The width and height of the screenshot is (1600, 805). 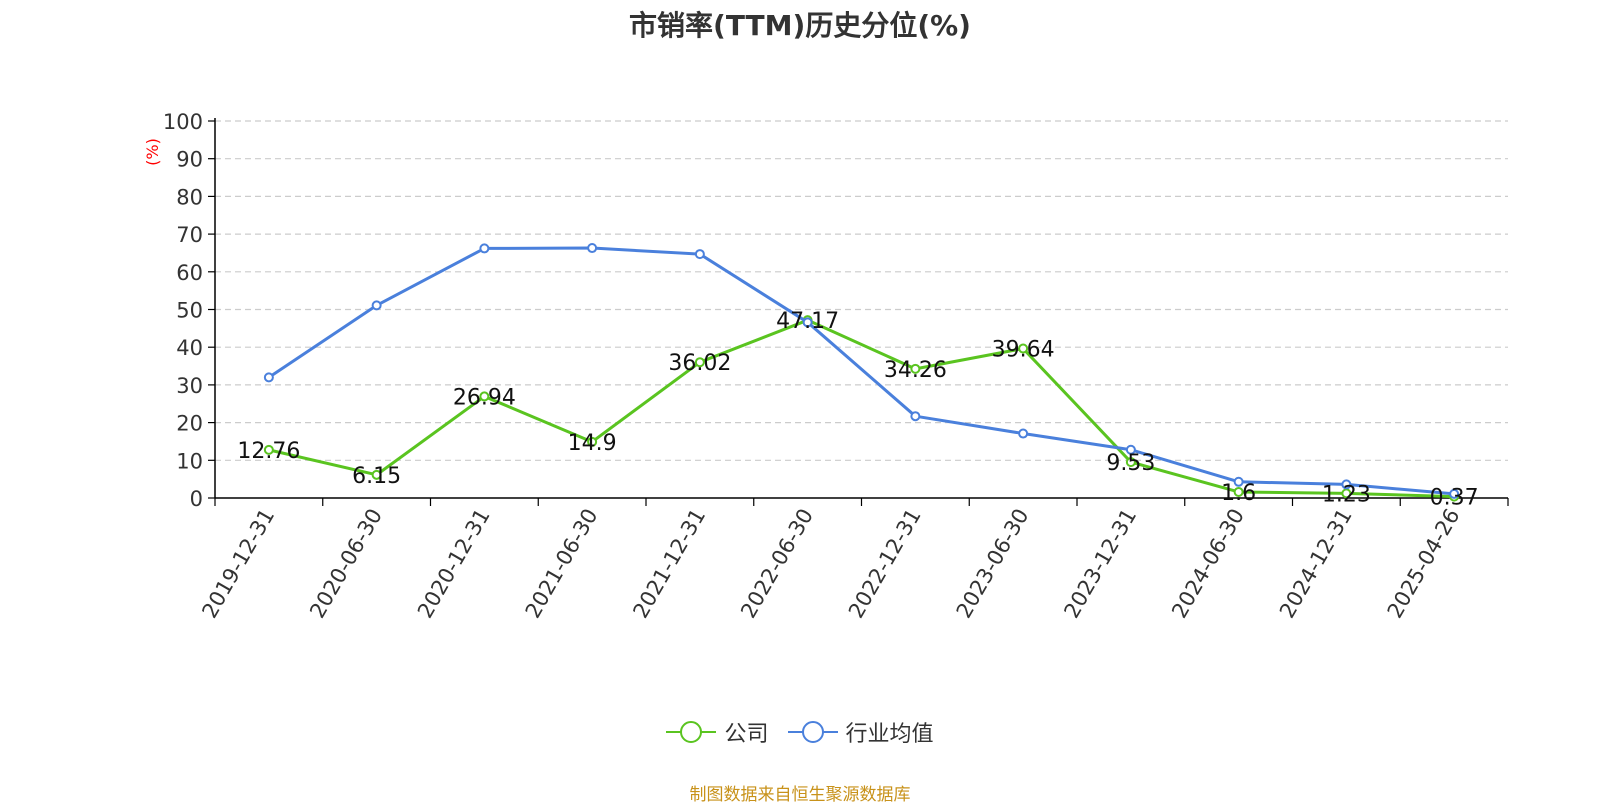 What do you see at coordinates (800, 795) in the screenshot?
I see `source-note: 制图数据来自恒生聚源数据库` at bounding box center [800, 795].